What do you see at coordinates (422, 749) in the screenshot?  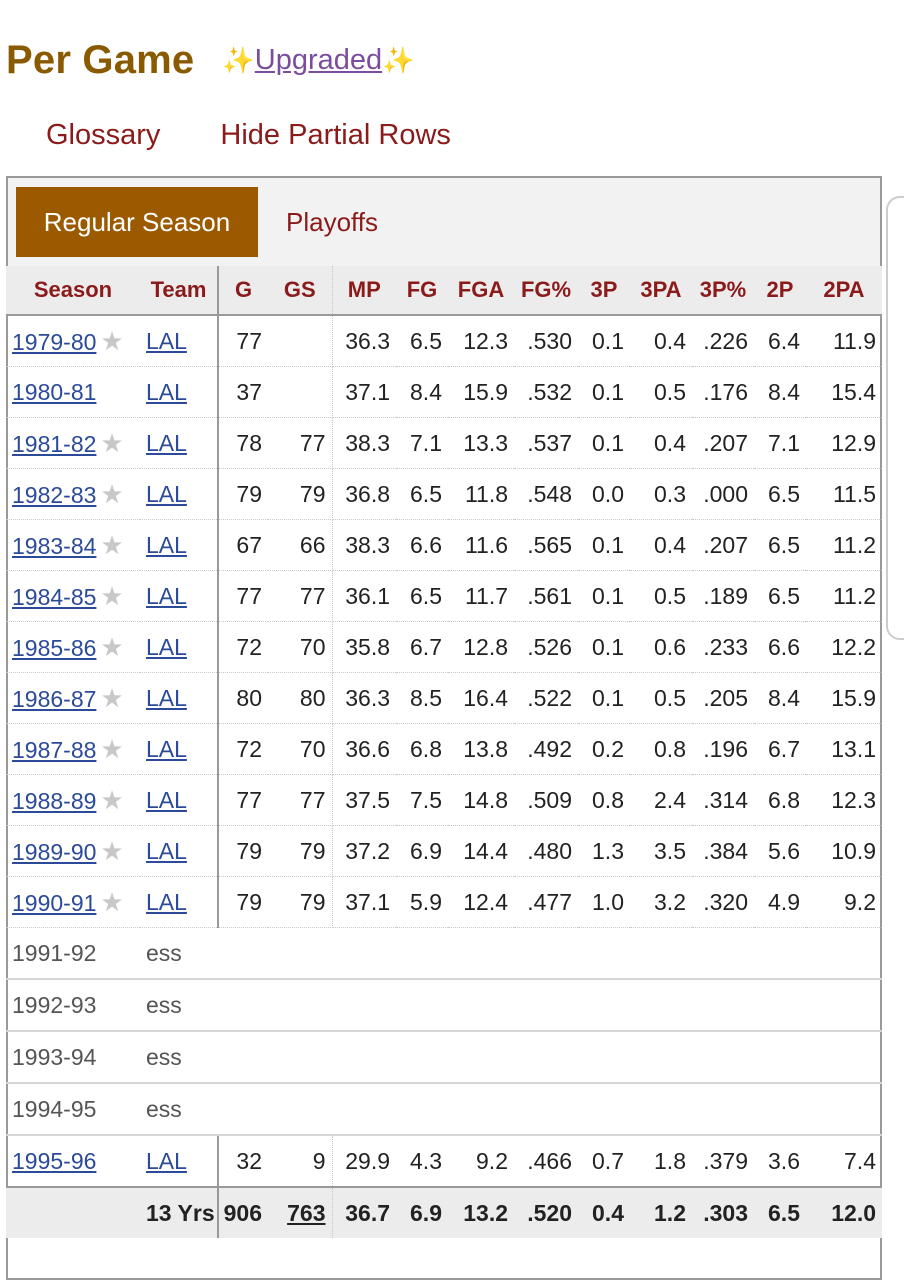 I see `stat-cell-fg: 6.8` at bounding box center [422, 749].